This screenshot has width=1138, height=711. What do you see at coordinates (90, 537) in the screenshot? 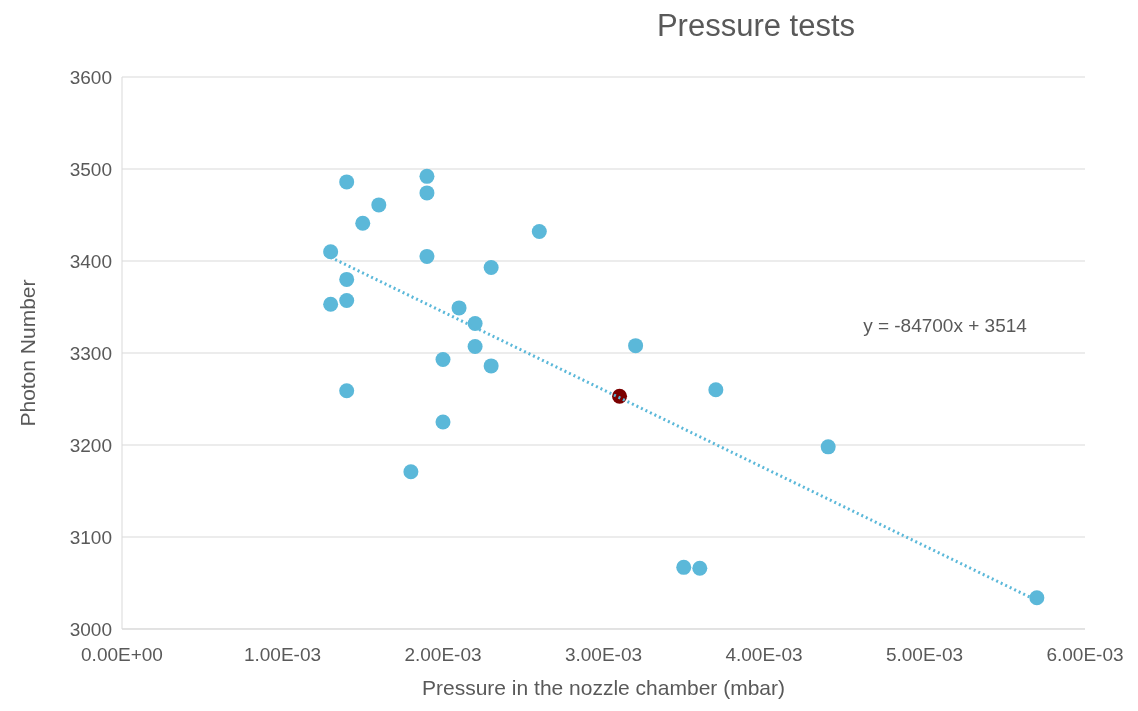
I see `y-tick-label: 3100` at bounding box center [90, 537].